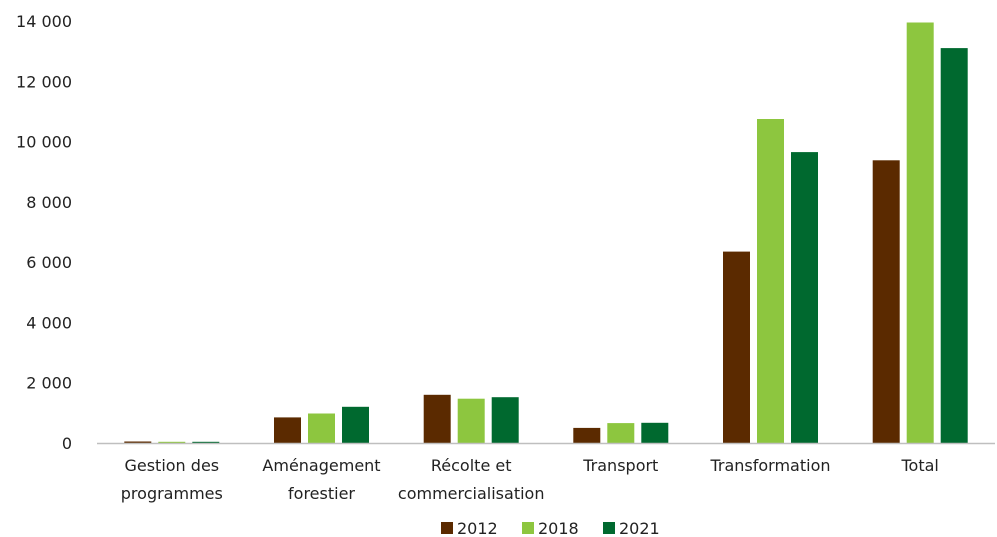  What do you see at coordinates (172, 493) in the screenshot?
I see `x-tick-label: programmes` at bounding box center [172, 493].